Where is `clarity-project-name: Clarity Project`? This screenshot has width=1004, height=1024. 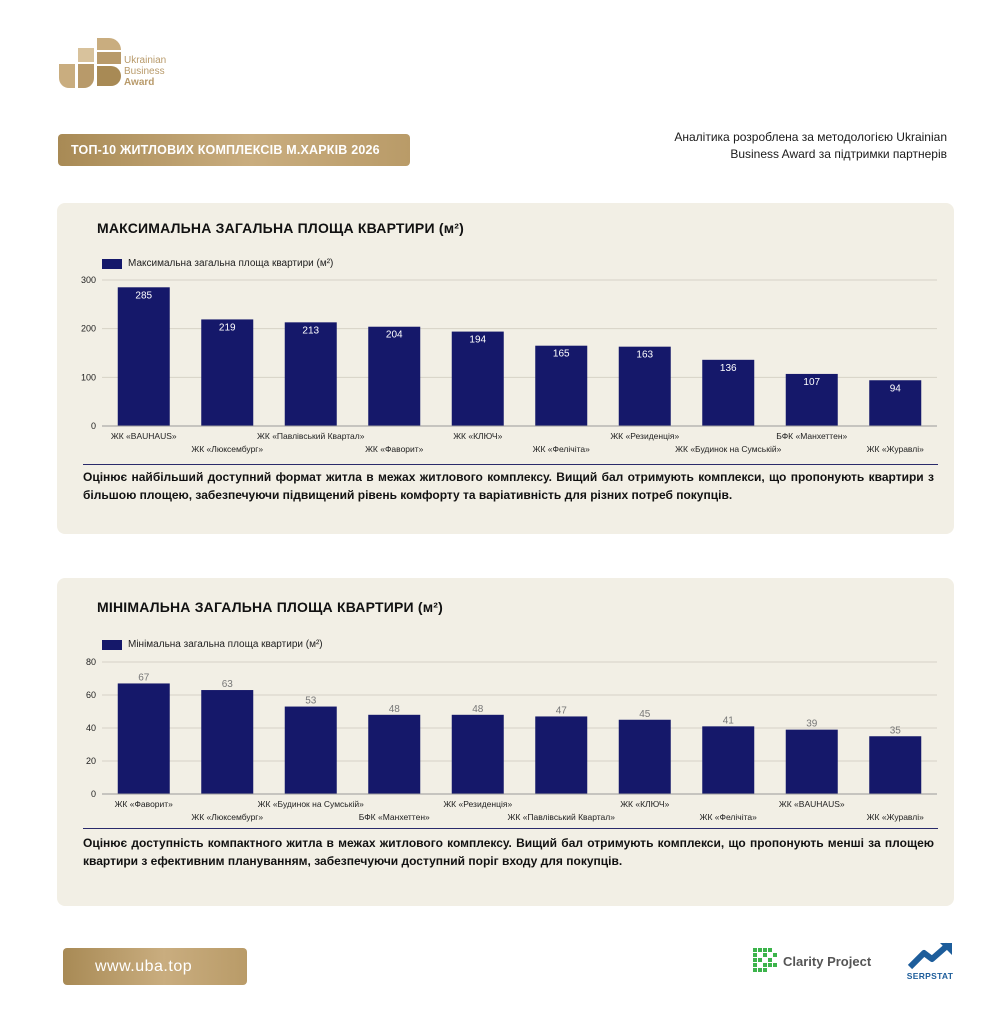
clarity-project-name: Clarity Project is located at coordinates (827, 961).